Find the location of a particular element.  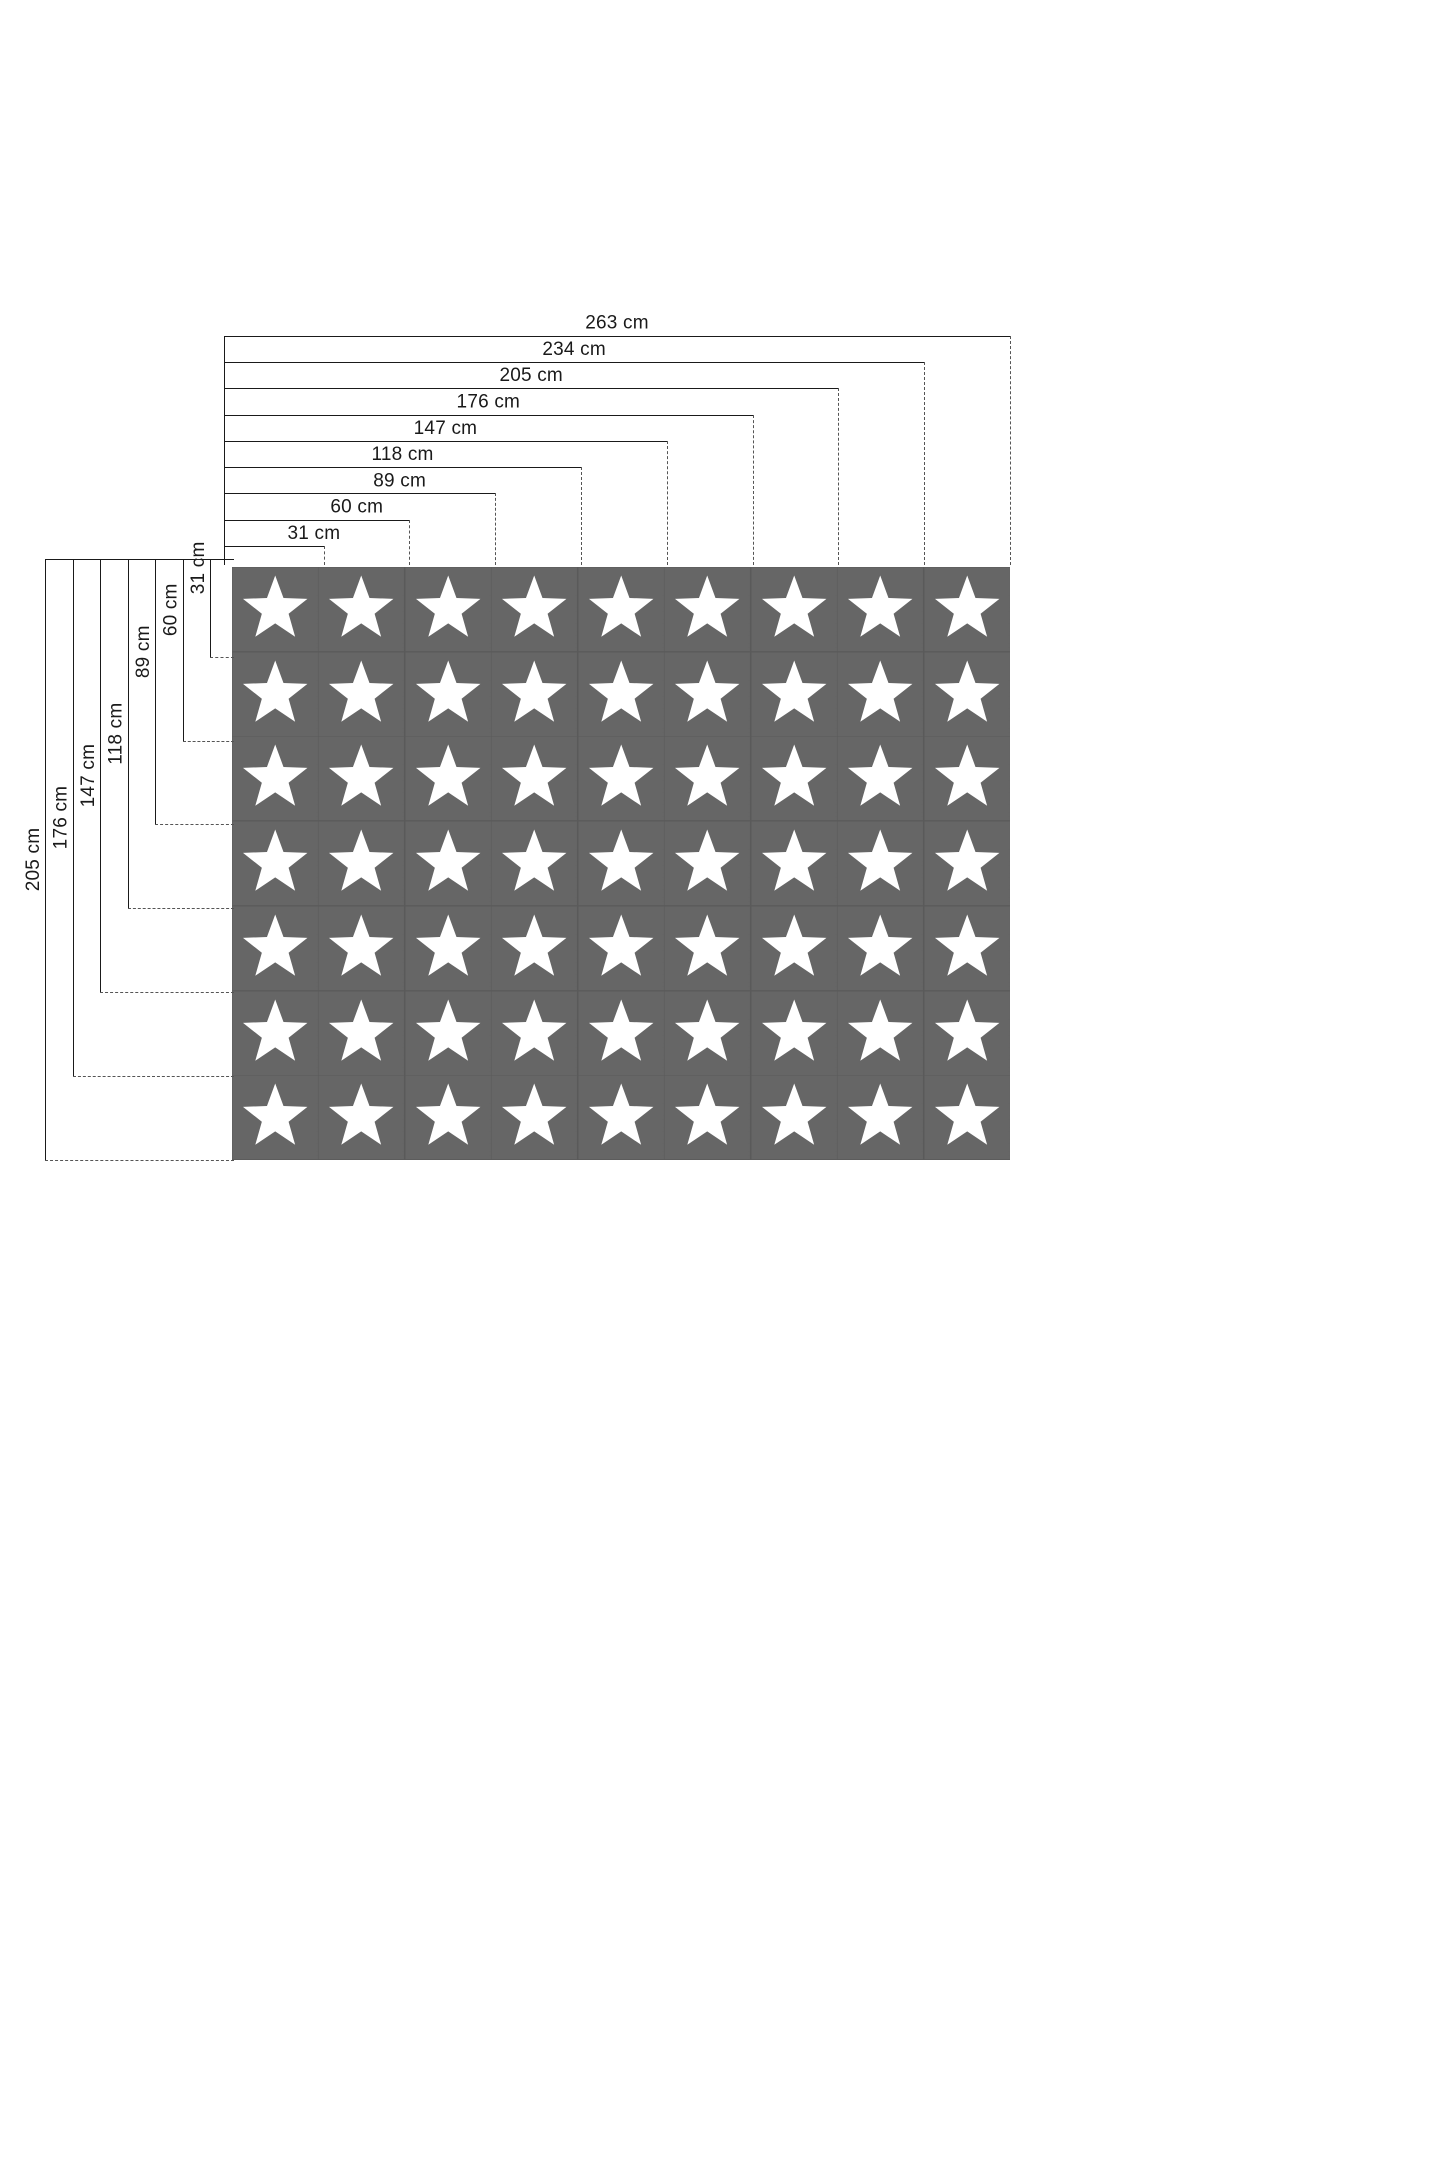

play-mat is located at coordinates (621, 863).